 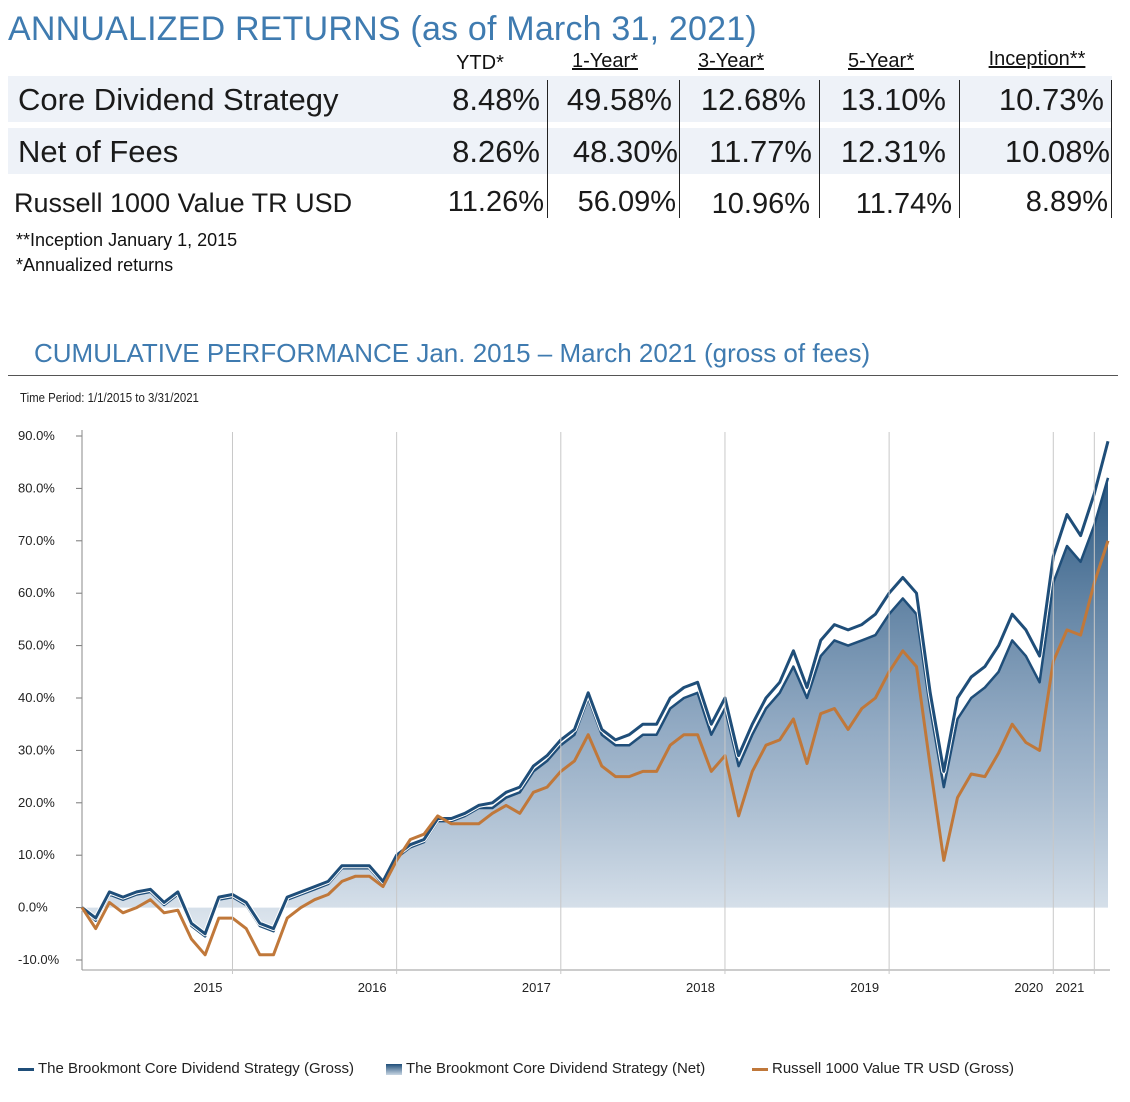 What do you see at coordinates (563, 375) in the screenshot?
I see `title-rule` at bounding box center [563, 375].